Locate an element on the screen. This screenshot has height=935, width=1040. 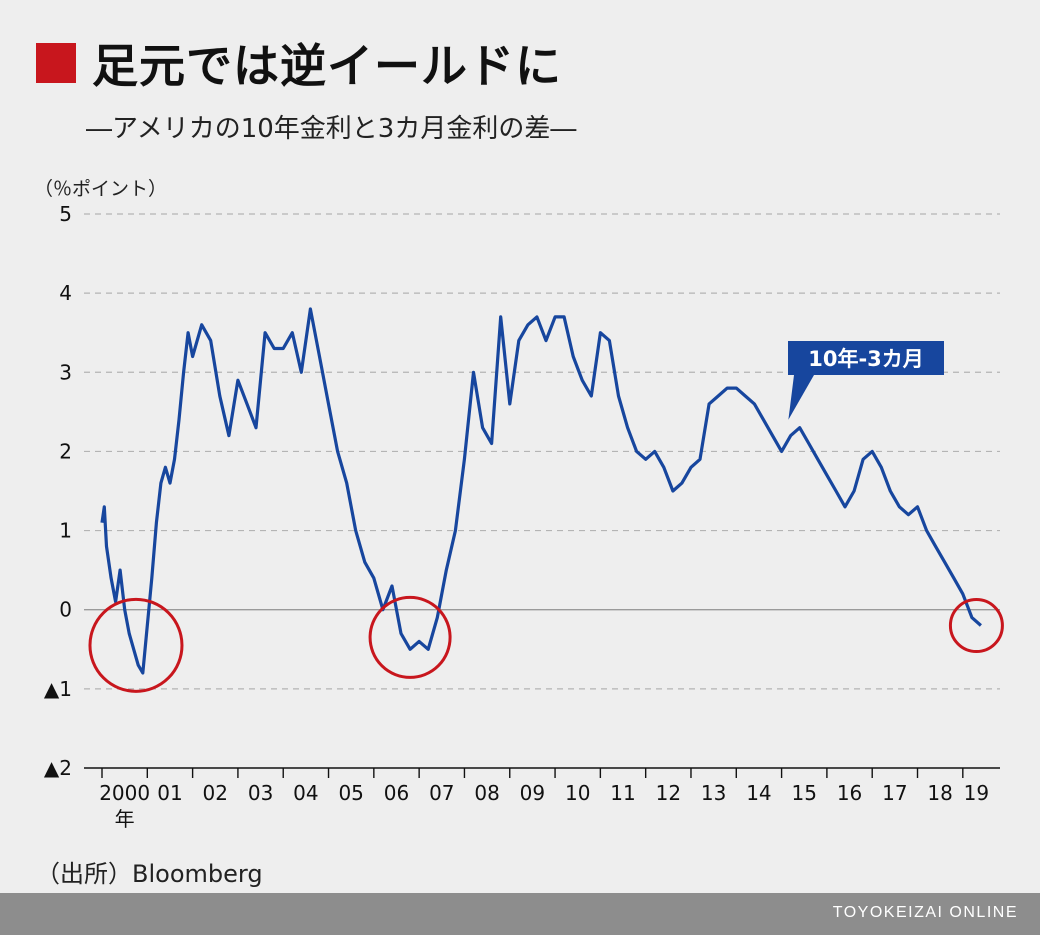
x-tick-label: 09 is located at coordinates (532, 793).